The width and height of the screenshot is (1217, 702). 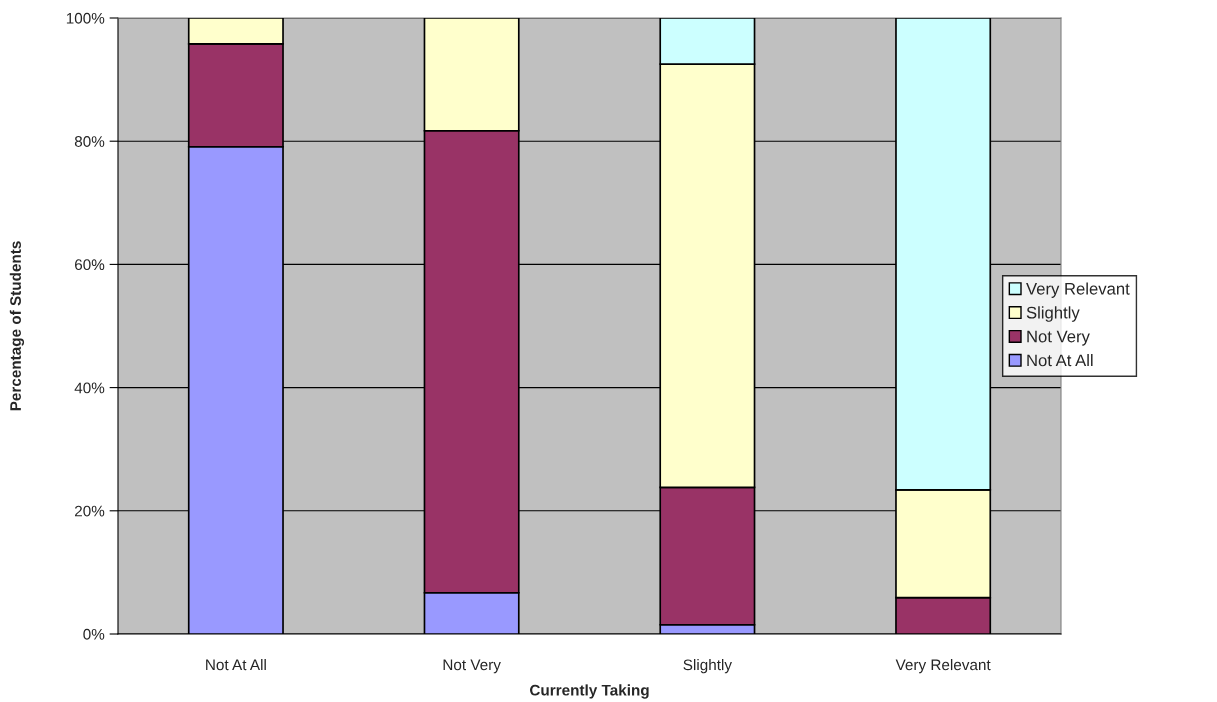 What do you see at coordinates (85, 18) in the screenshot?
I see `y-tick-label: 100%` at bounding box center [85, 18].